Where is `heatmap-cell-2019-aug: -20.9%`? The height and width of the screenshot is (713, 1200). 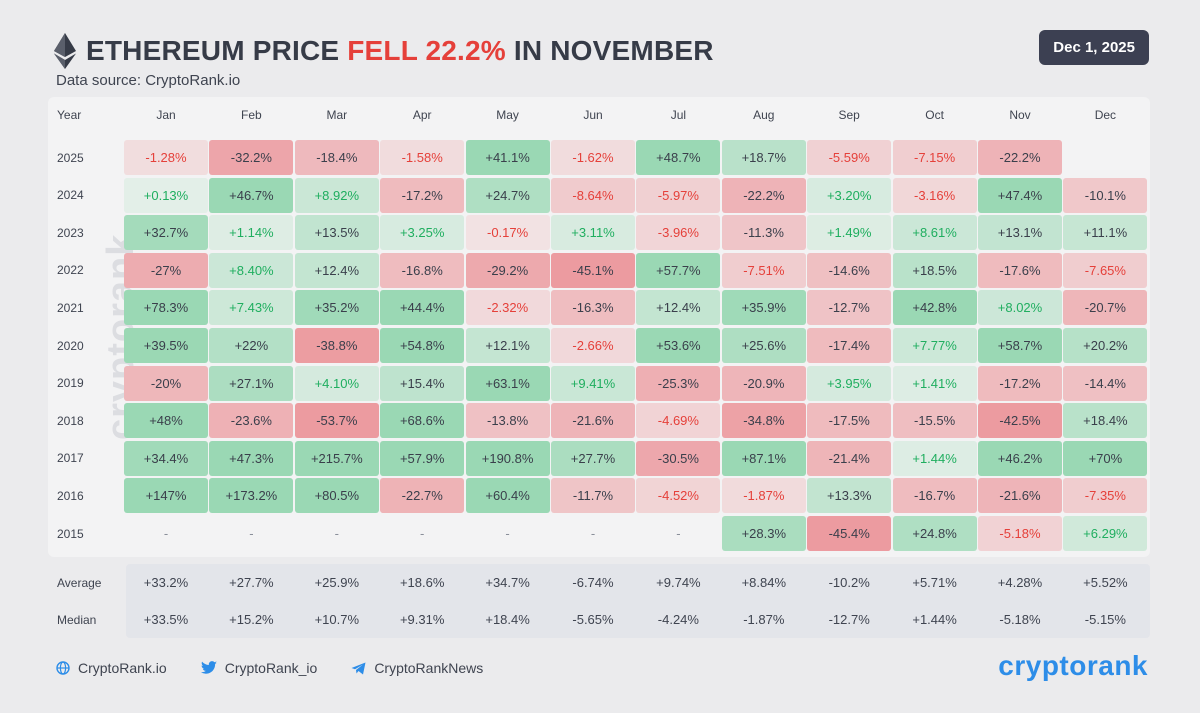
heatmap-cell-2019-aug: -20.9% is located at coordinates (763, 383).